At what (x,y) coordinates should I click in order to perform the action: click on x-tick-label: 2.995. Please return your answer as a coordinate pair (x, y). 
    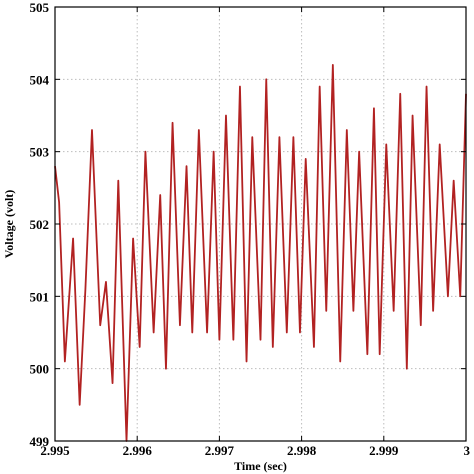
    Looking at the image, I should click on (55, 450).